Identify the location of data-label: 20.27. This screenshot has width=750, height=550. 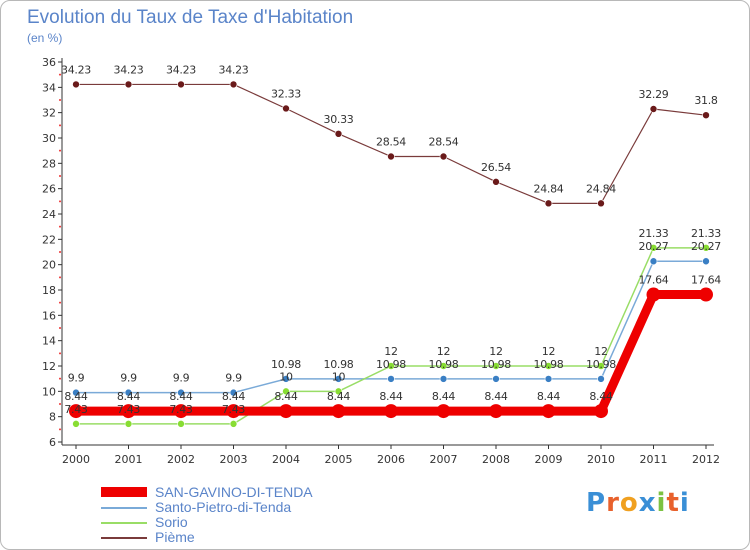
(706, 246).